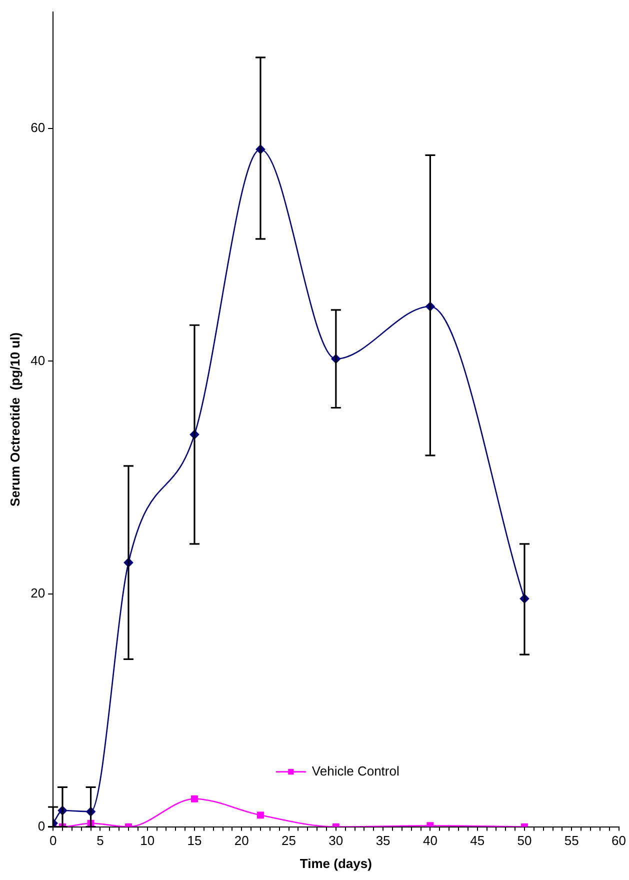 The height and width of the screenshot is (880, 629). What do you see at coordinates (571, 840) in the screenshot?
I see `x-tick-label: 55` at bounding box center [571, 840].